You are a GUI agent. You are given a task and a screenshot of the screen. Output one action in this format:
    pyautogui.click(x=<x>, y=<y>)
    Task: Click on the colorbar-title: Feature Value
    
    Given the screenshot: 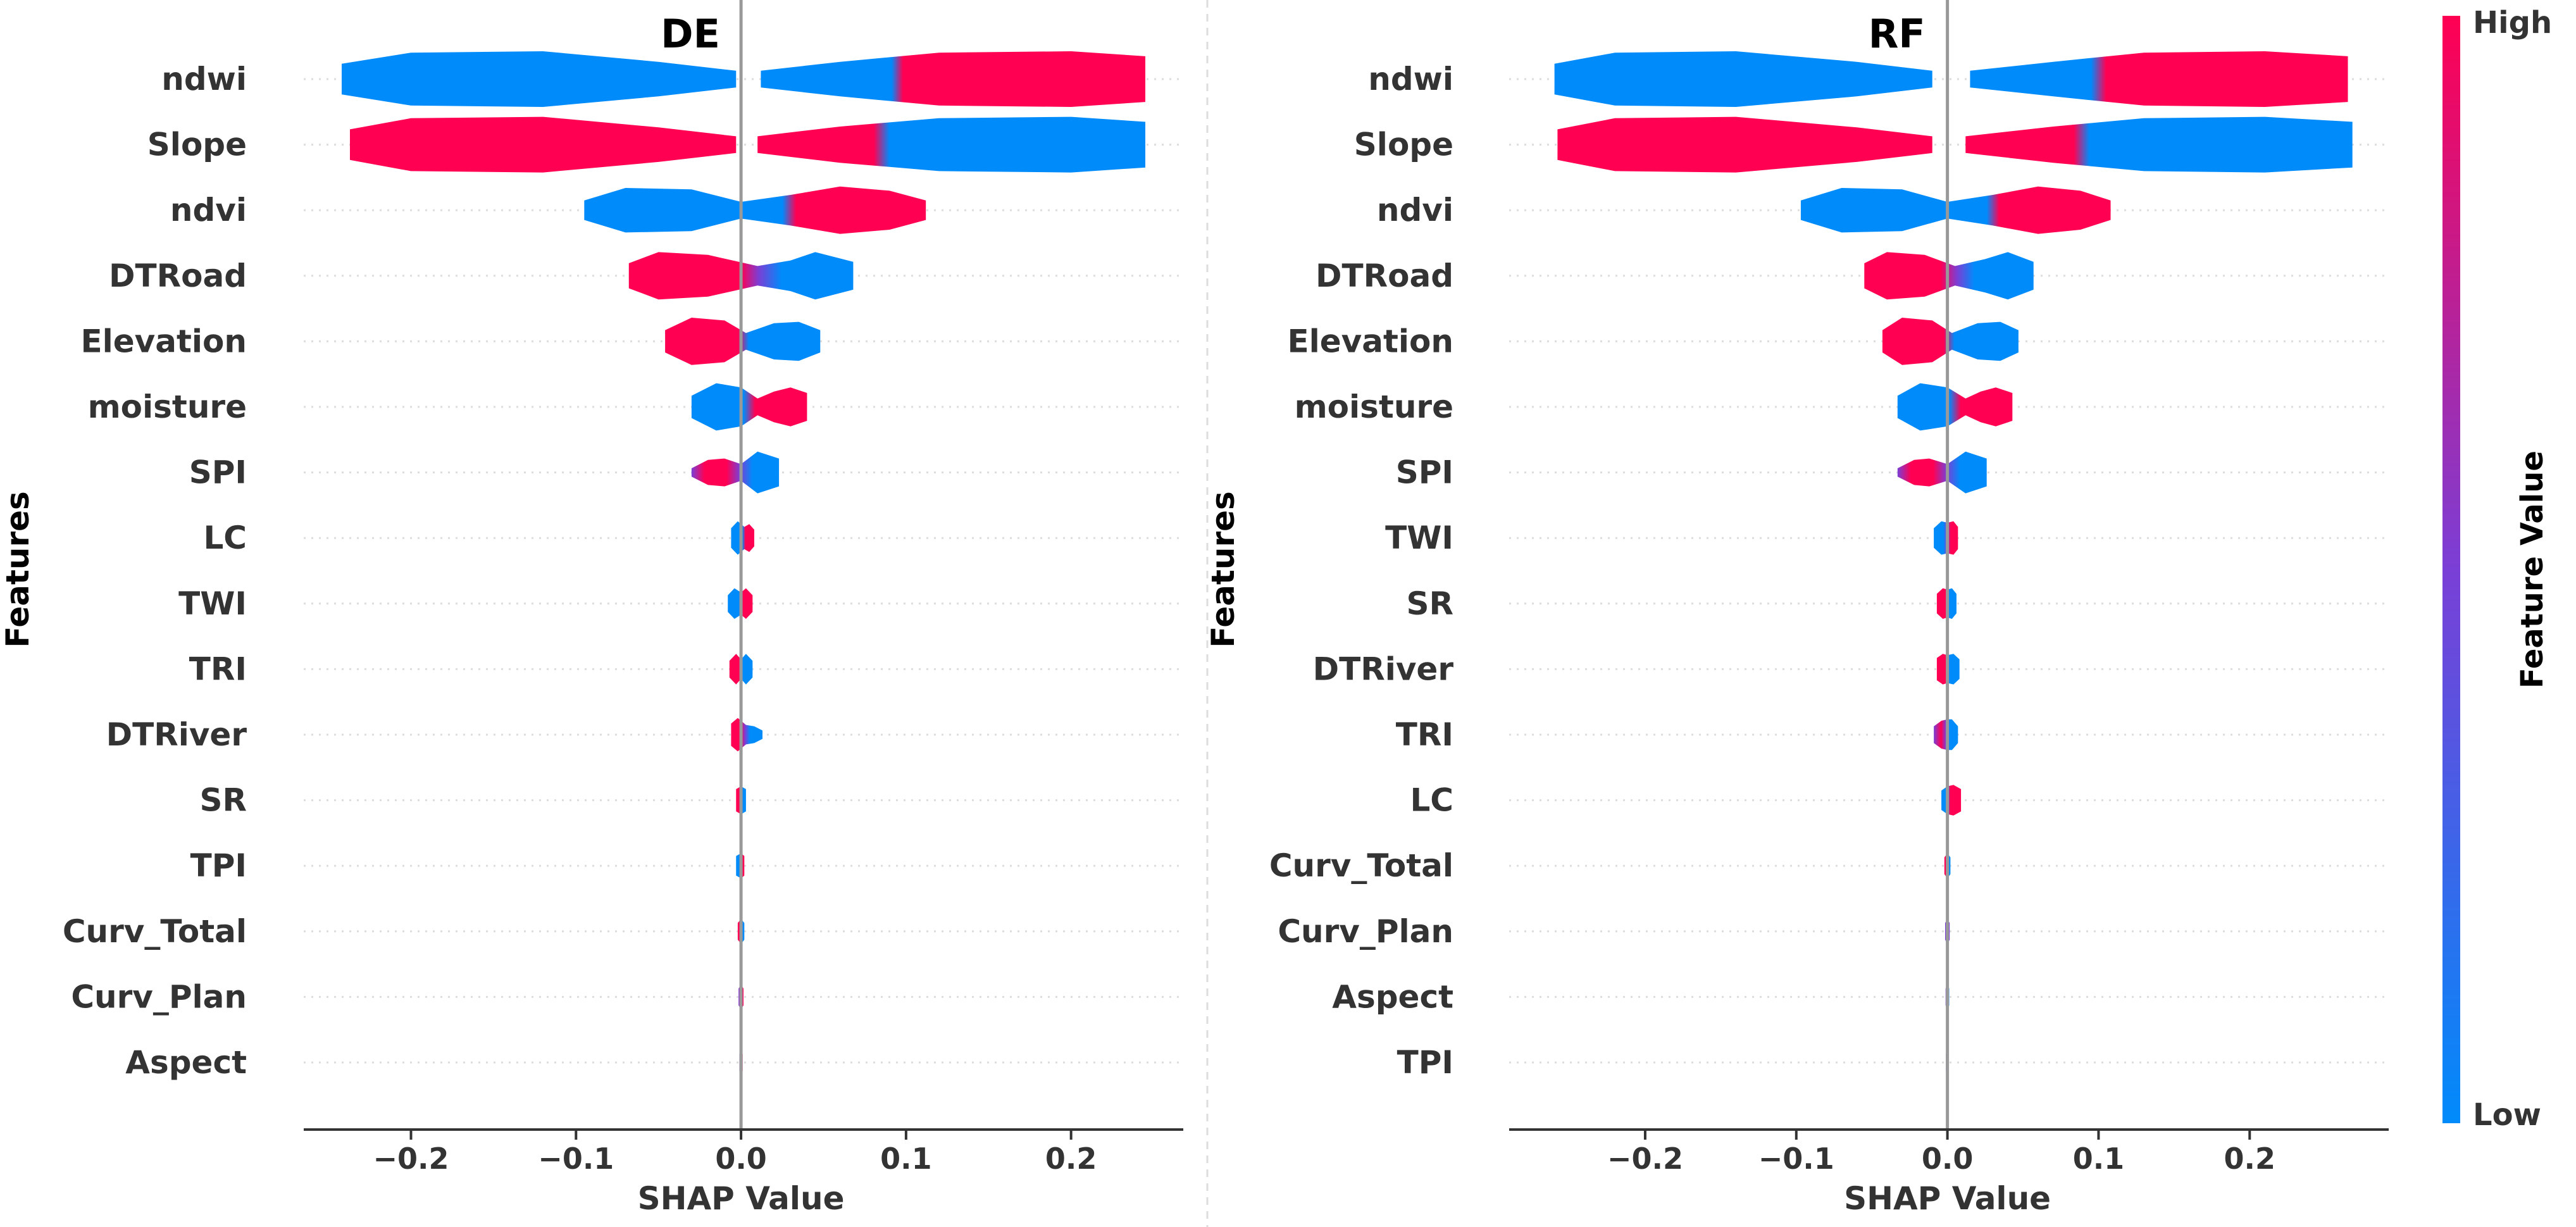 What is the action you would take?
    pyautogui.click(x=2532, y=569)
    